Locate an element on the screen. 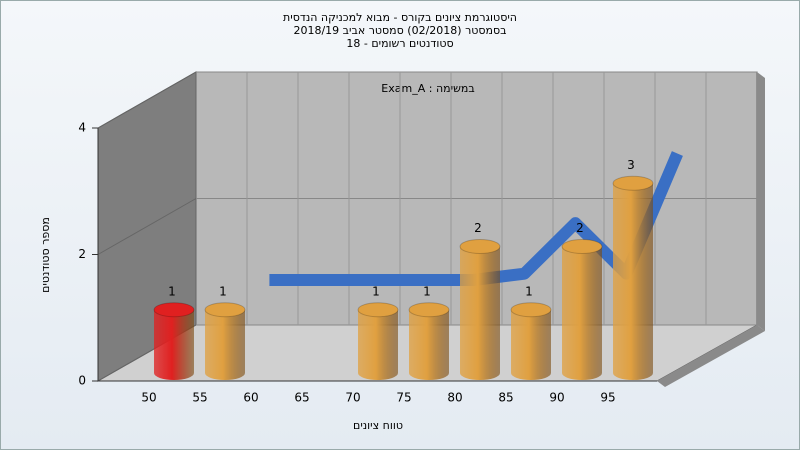 The height and width of the screenshot is (450, 800). y-tick-label: 4 is located at coordinates (82, 128).